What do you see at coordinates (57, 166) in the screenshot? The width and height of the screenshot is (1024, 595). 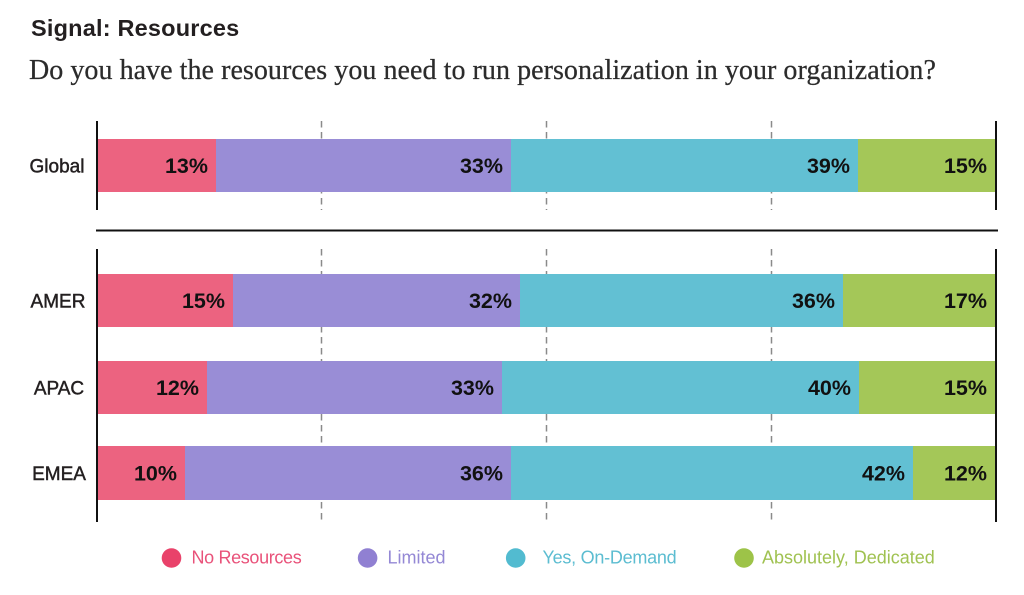 I see `svg-text: Global` at bounding box center [57, 166].